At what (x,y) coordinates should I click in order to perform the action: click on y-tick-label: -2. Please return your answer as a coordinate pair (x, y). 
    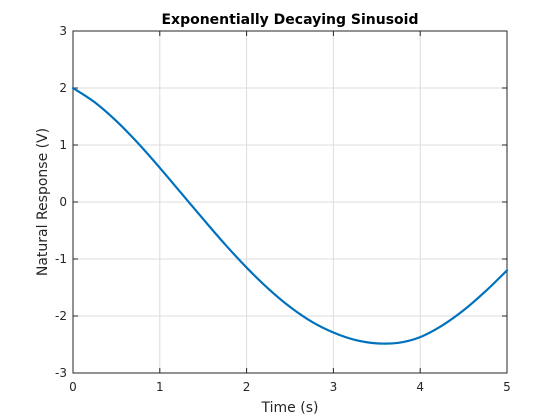
    Looking at the image, I should click on (61, 316).